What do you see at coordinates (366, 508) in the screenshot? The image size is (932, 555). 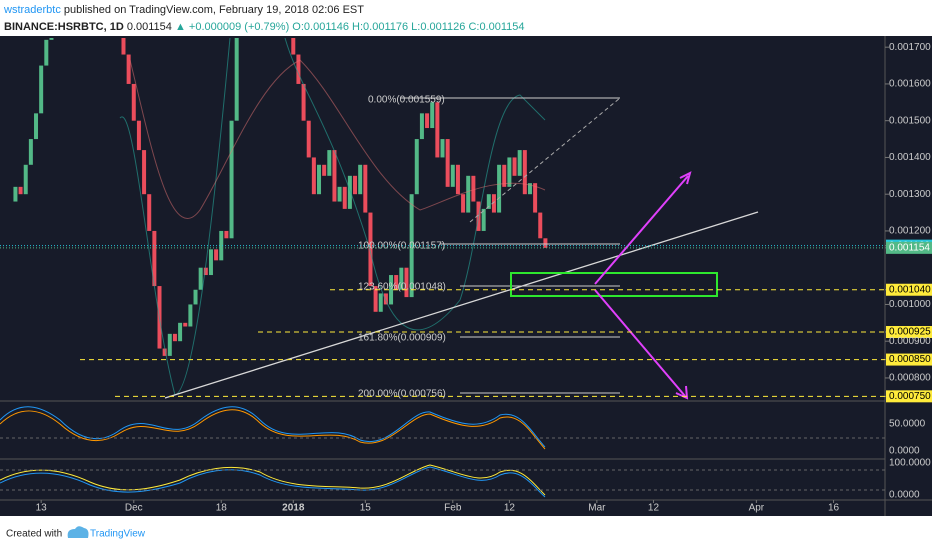 I see `x-tick-label: 15` at bounding box center [366, 508].